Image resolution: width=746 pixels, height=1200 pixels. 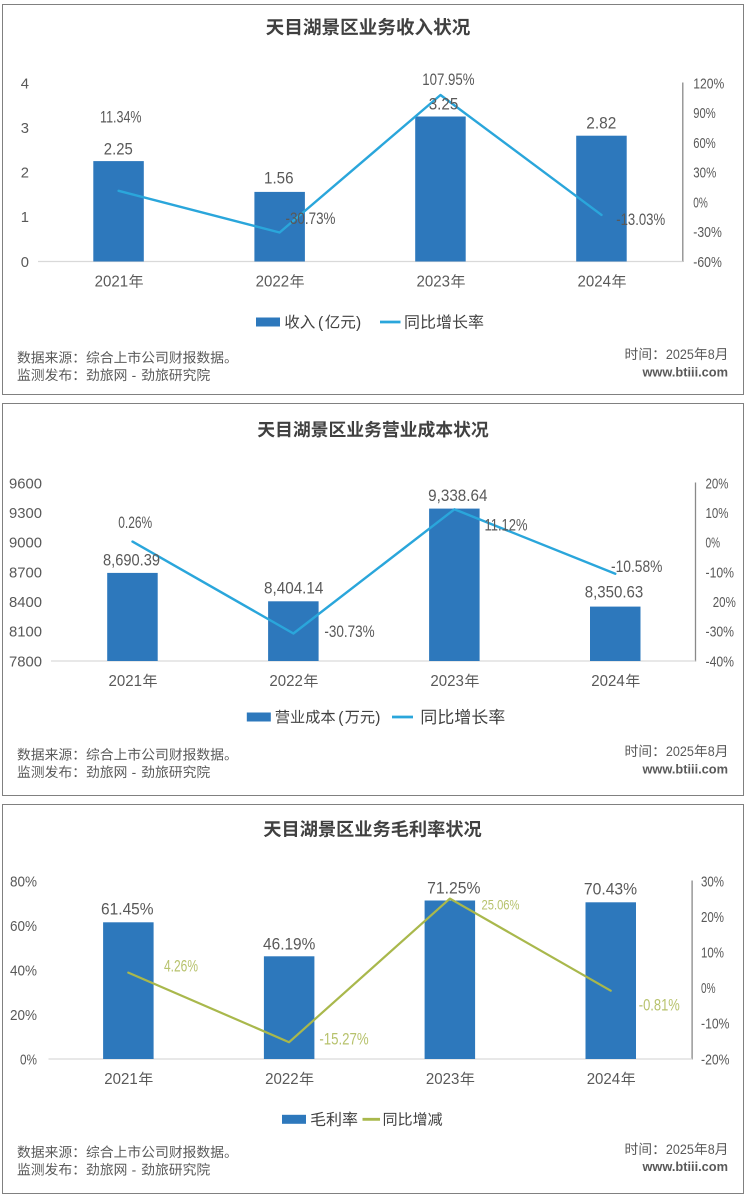 What do you see at coordinates (25, 129) in the screenshot?
I see `svg-text: 3` at bounding box center [25, 129].